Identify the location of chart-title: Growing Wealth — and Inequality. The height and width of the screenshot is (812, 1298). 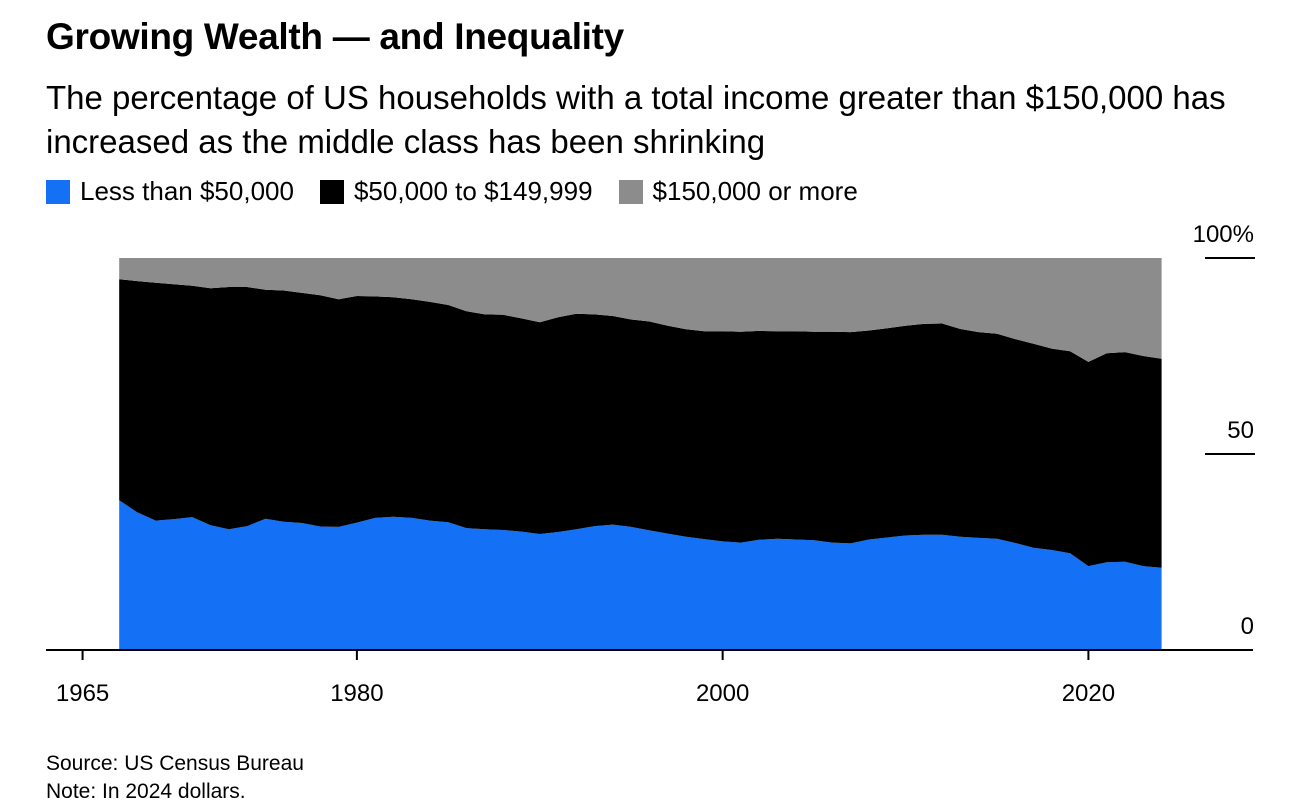
(335, 36).